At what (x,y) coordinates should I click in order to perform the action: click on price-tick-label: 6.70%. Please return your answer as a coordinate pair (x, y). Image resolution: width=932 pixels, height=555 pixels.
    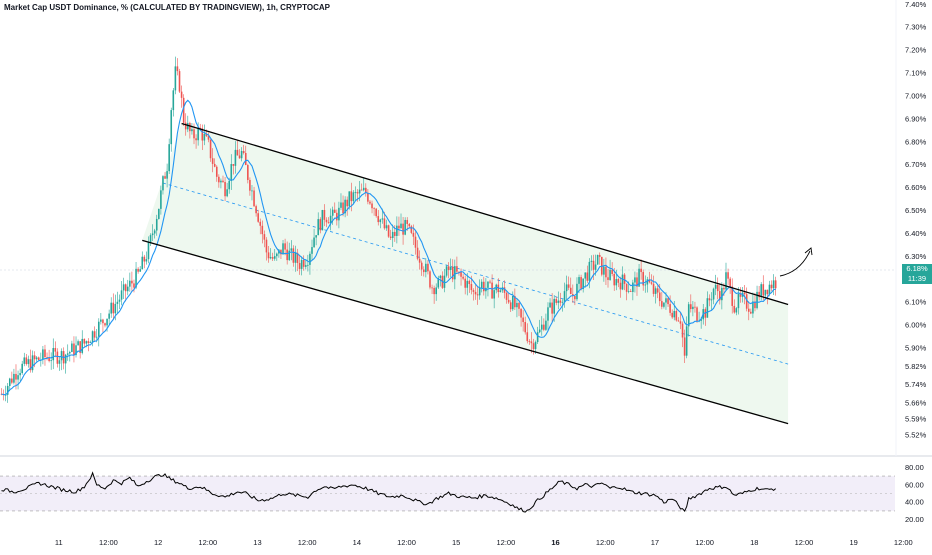
    Looking at the image, I should click on (916, 164).